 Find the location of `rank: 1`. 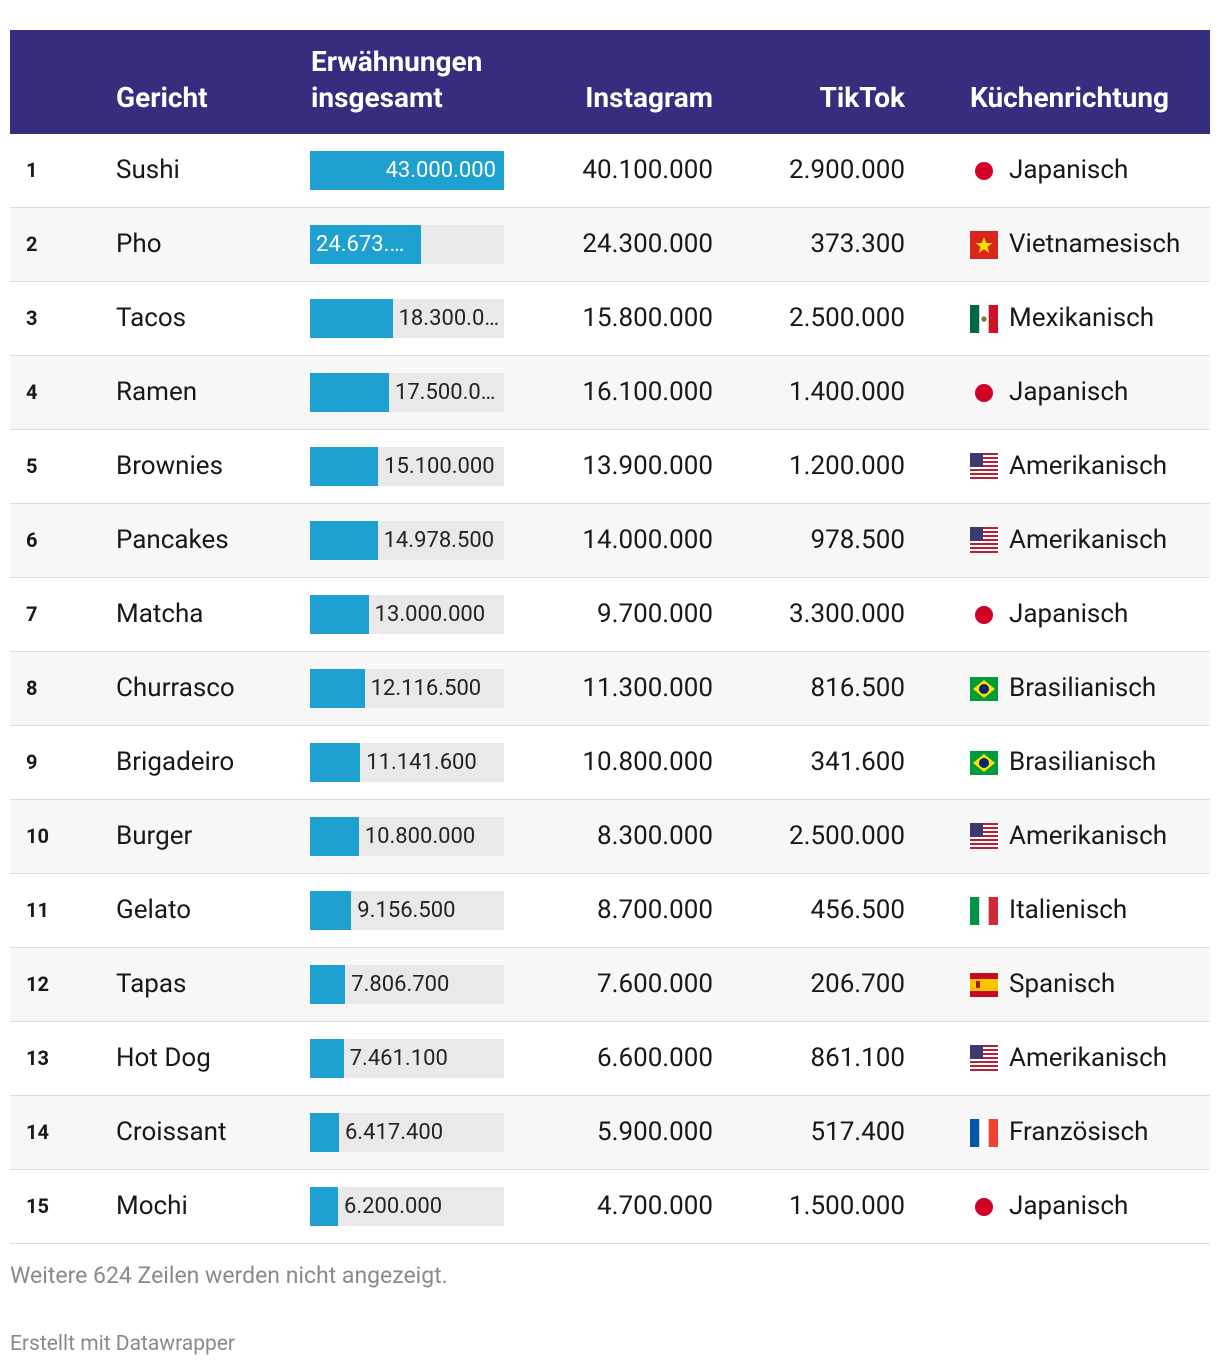

rank: 1 is located at coordinates (32, 170).